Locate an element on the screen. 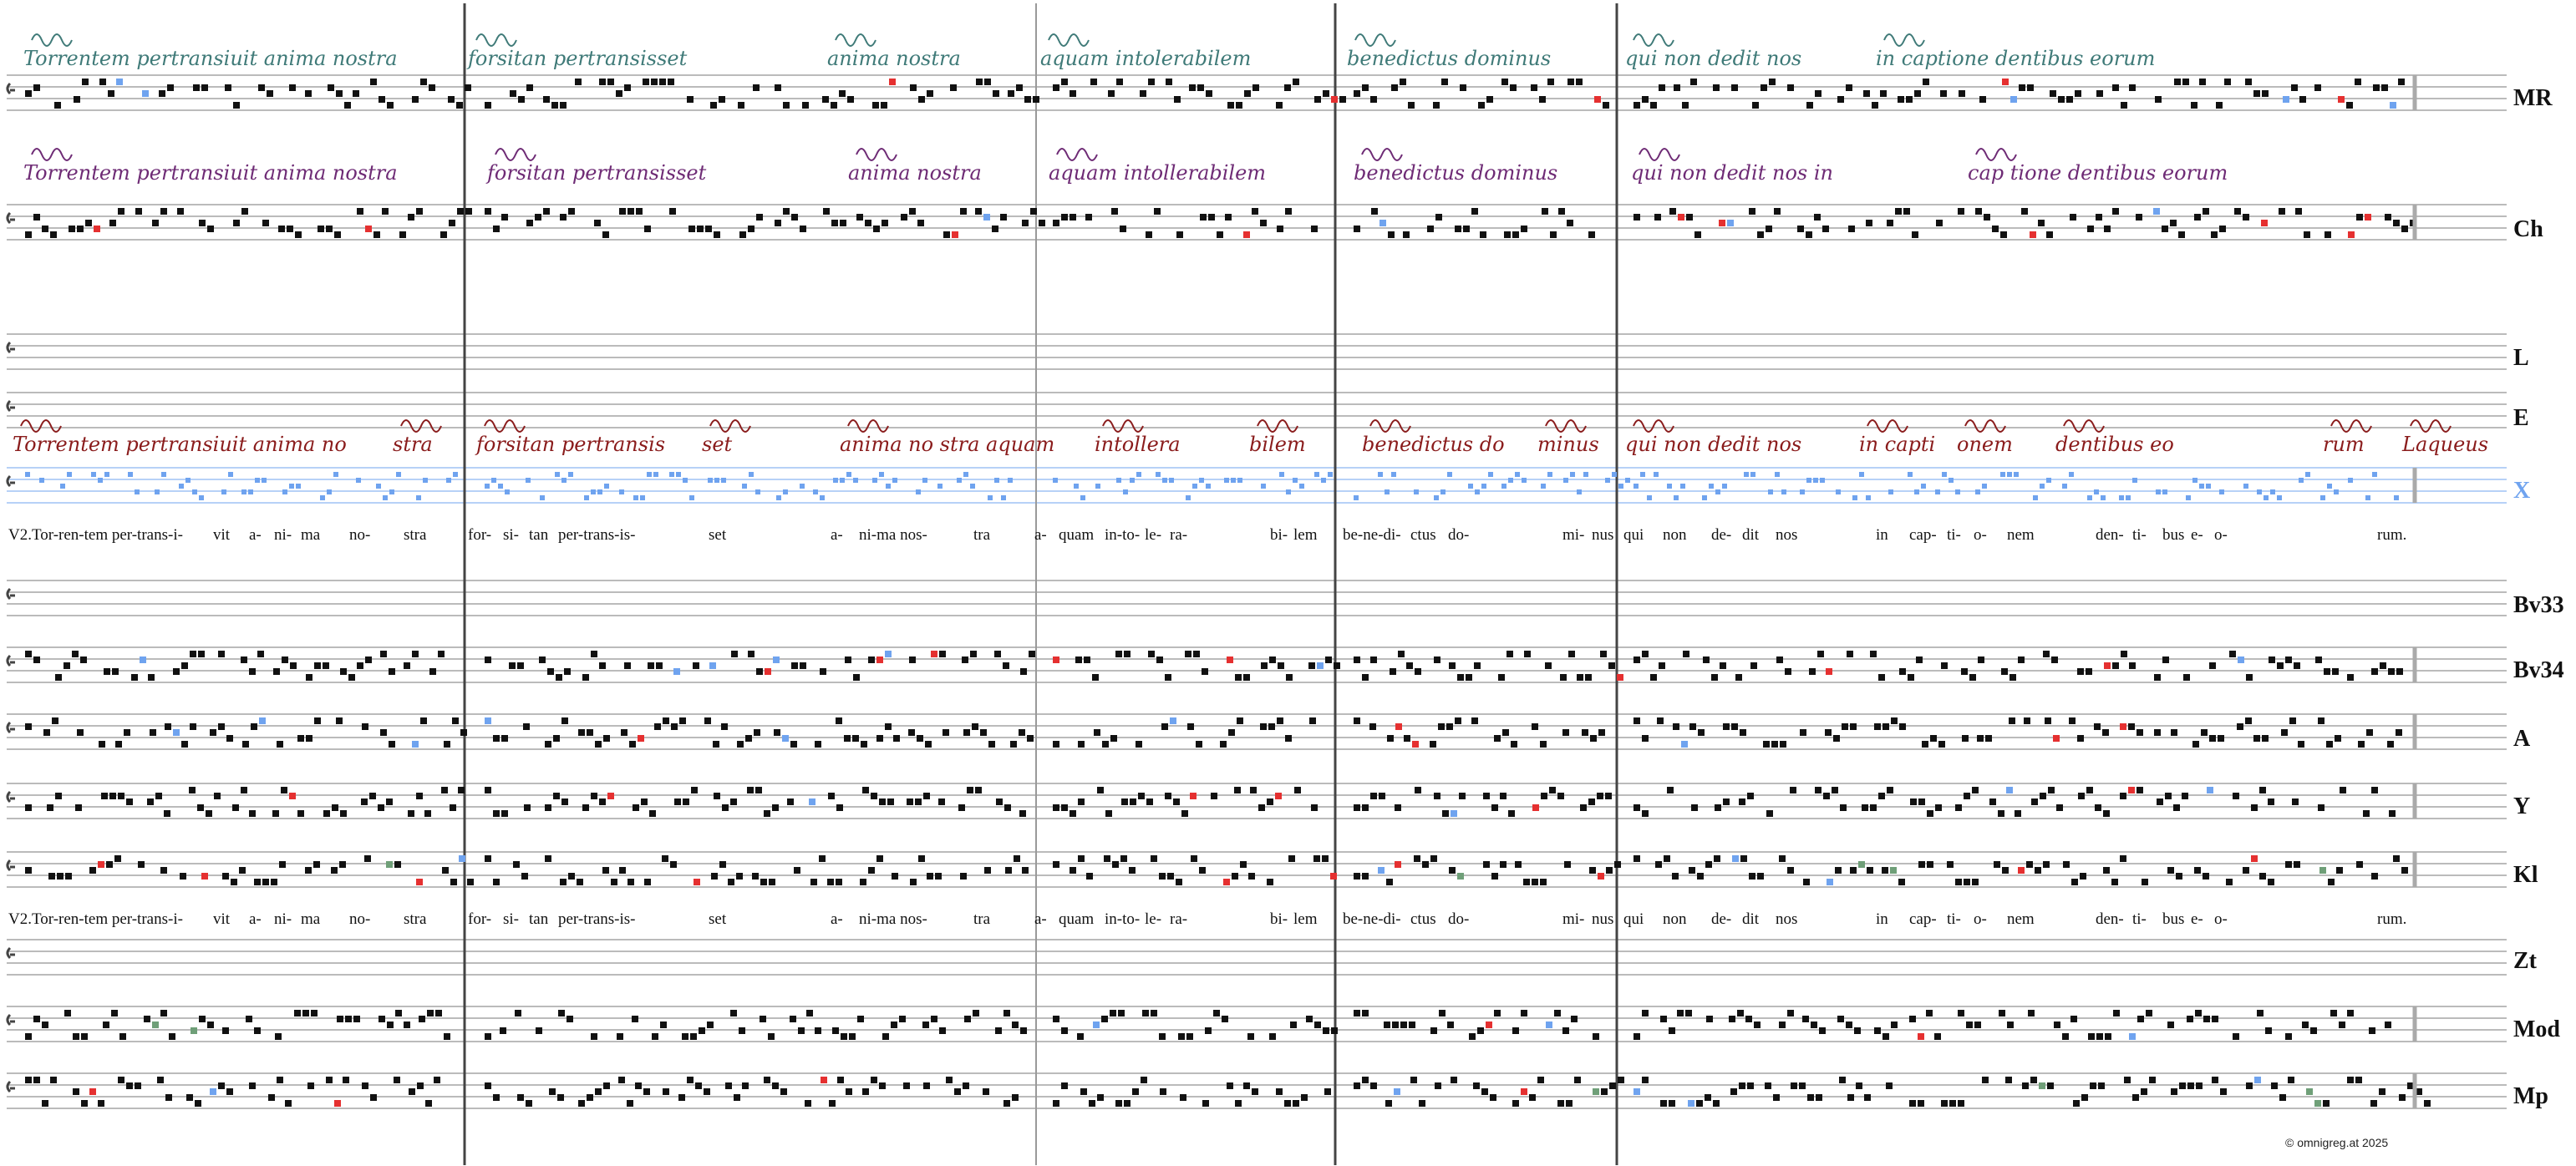 The image size is (2576, 1166). lyric-syllable: ra- is located at coordinates (1179, 919).